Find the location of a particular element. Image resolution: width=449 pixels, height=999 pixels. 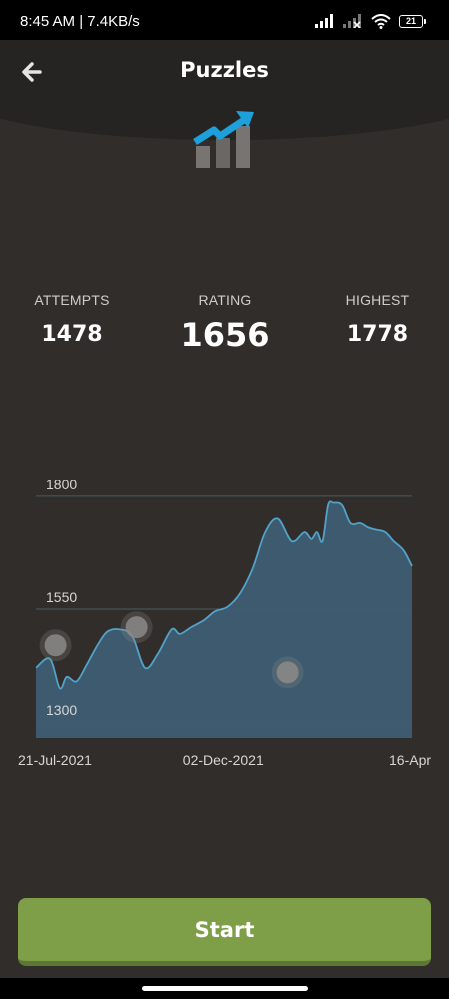

rating-label: RATING is located at coordinates (225, 300).